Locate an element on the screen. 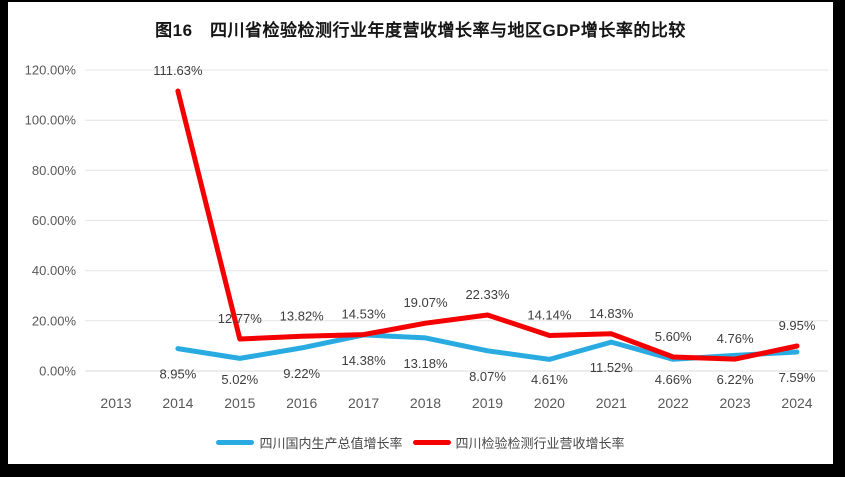  x-tick-label: 2023 is located at coordinates (735, 403).